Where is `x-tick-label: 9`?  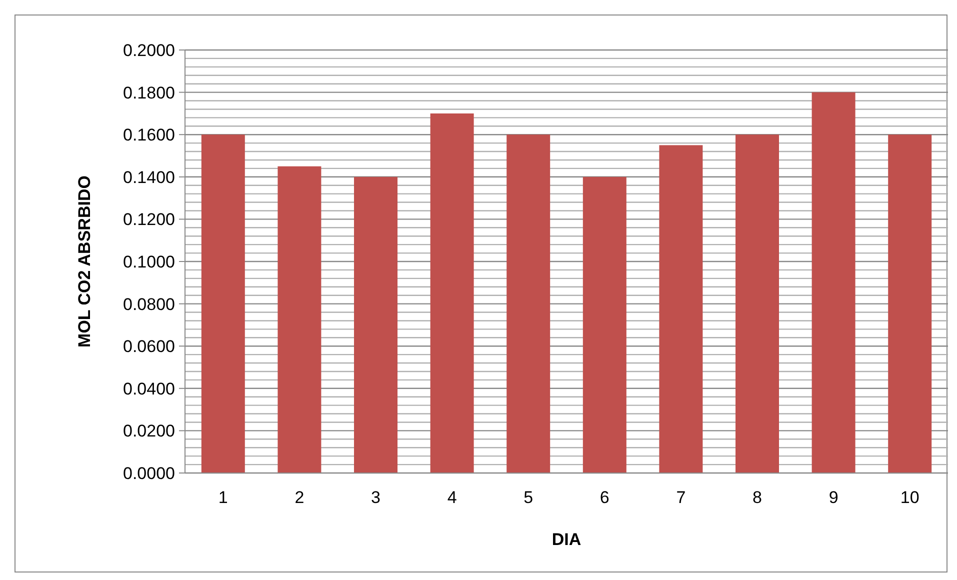
x-tick-label: 9 is located at coordinates (833, 497).